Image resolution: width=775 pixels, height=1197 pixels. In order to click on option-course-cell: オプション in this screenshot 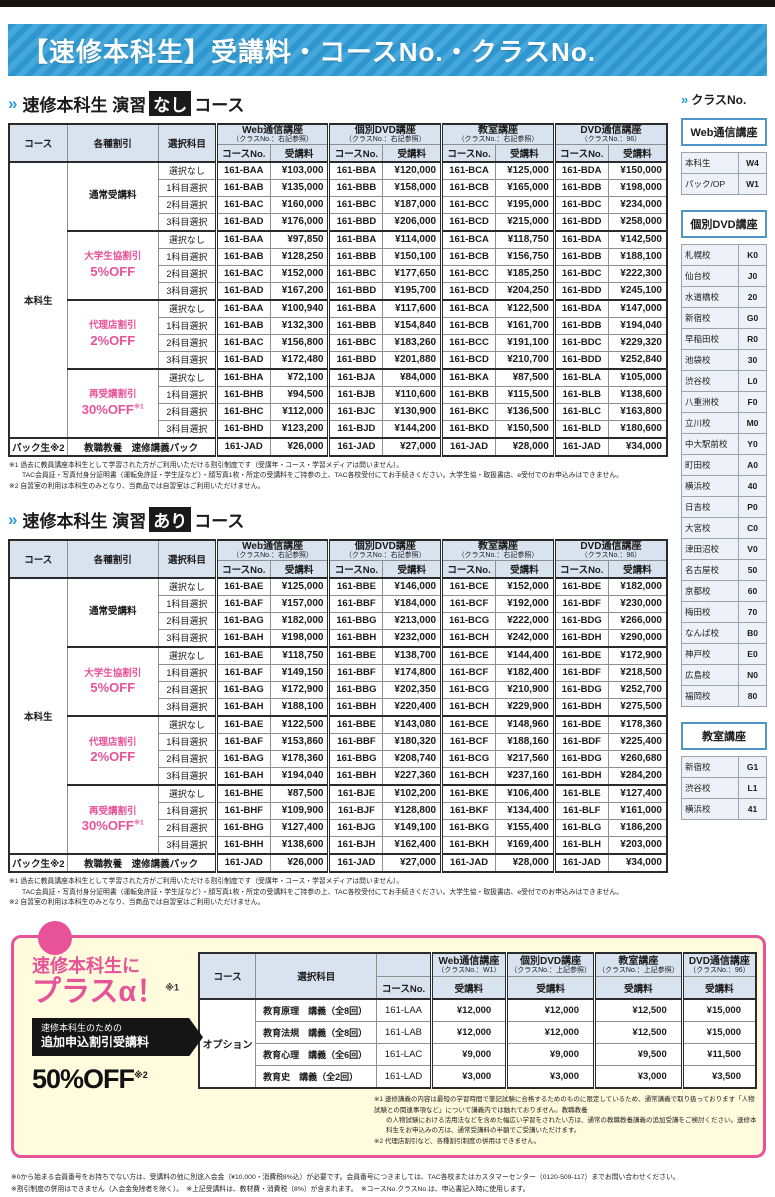, I will do `click(227, 1043)`.